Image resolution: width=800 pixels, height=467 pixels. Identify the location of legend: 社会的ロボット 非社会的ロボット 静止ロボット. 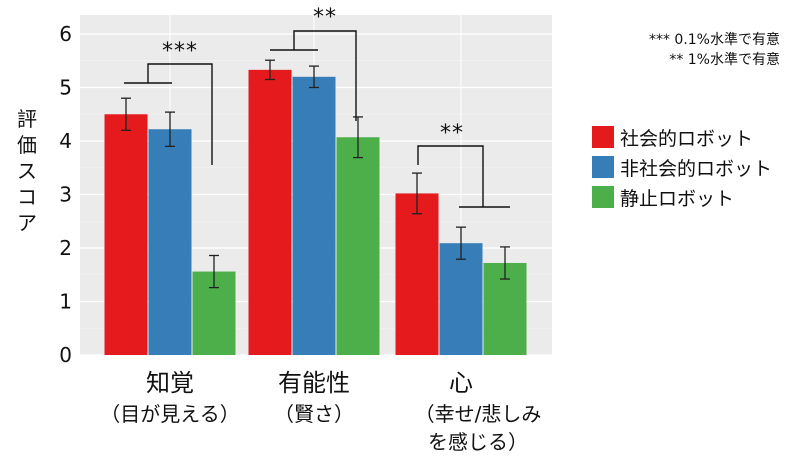
(682, 167).